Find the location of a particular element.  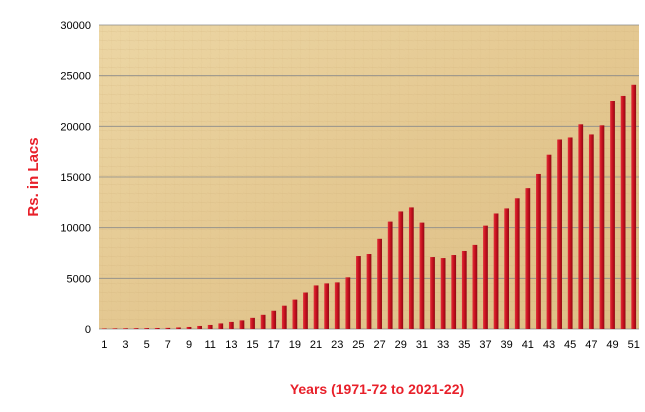

y-tick-label: 5000 is located at coordinates (79, 279).